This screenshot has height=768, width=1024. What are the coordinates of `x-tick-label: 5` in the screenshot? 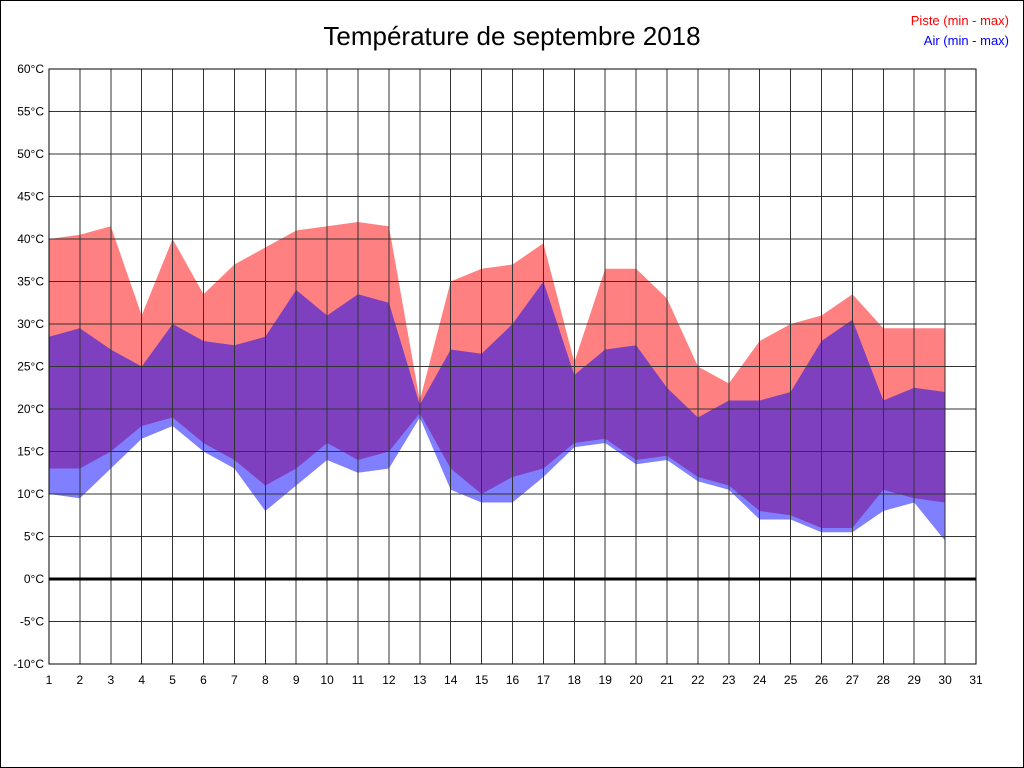 It's located at (172, 680).